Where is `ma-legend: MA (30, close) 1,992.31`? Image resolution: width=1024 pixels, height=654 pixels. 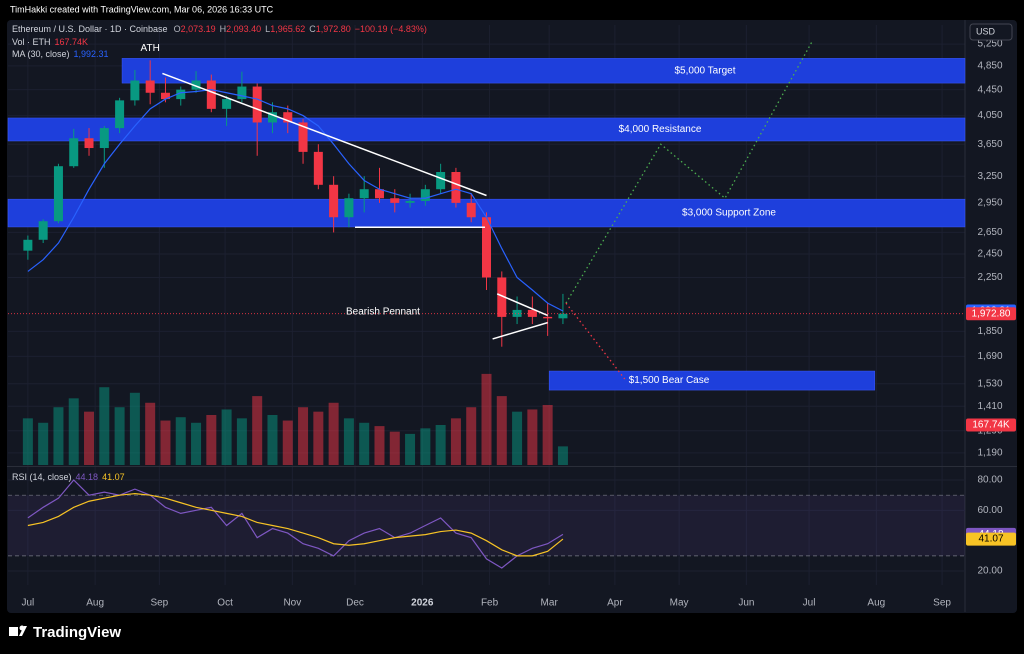 ma-legend: MA (30, close) 1,992.31 is located at coordinates (60, 54).